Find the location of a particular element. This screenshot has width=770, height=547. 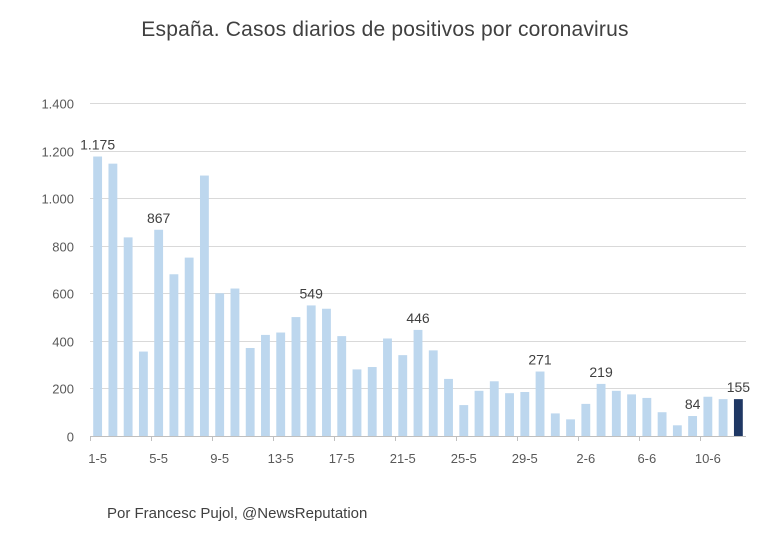

x-tick-label: 10-6 is located at coordinates (708, 458).